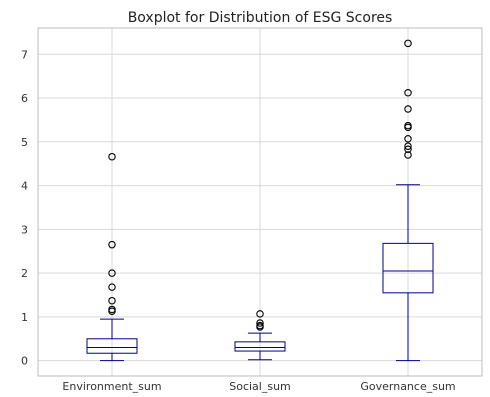  Describe the element at coordinates (260, 386) in the screenshot. I see `x-tick-label: Social_sum` at that location.